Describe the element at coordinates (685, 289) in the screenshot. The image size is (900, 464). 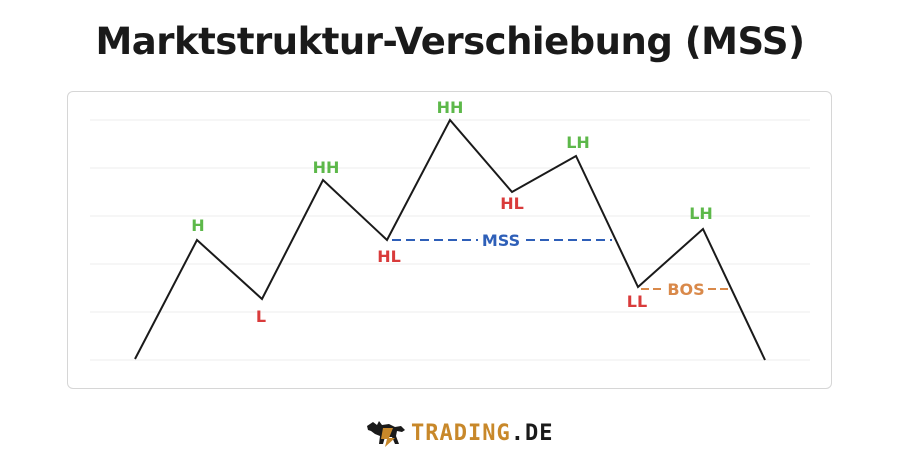
I see `bos-label: BOS` at that location.